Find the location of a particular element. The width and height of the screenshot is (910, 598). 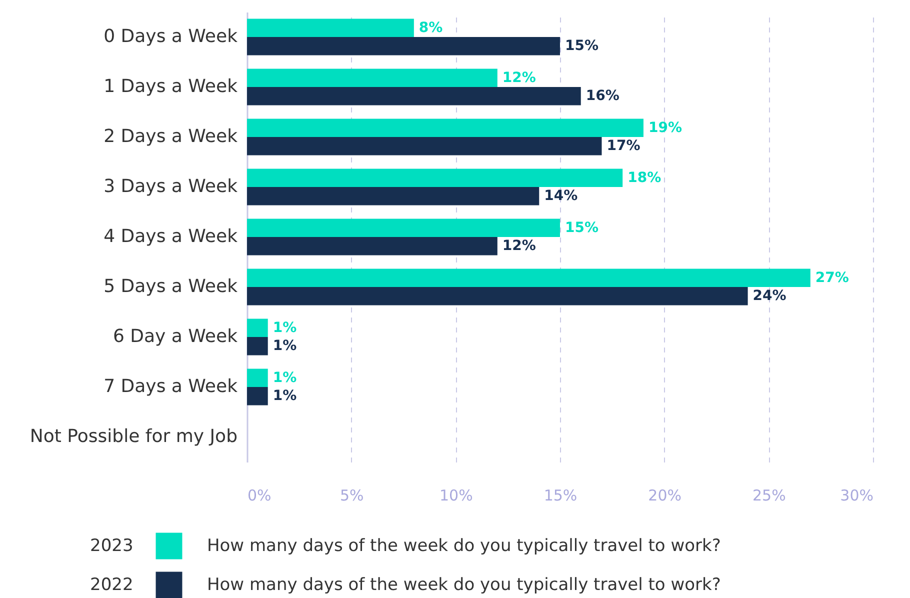

data-label: 14% is located at coordinates (561, 196).